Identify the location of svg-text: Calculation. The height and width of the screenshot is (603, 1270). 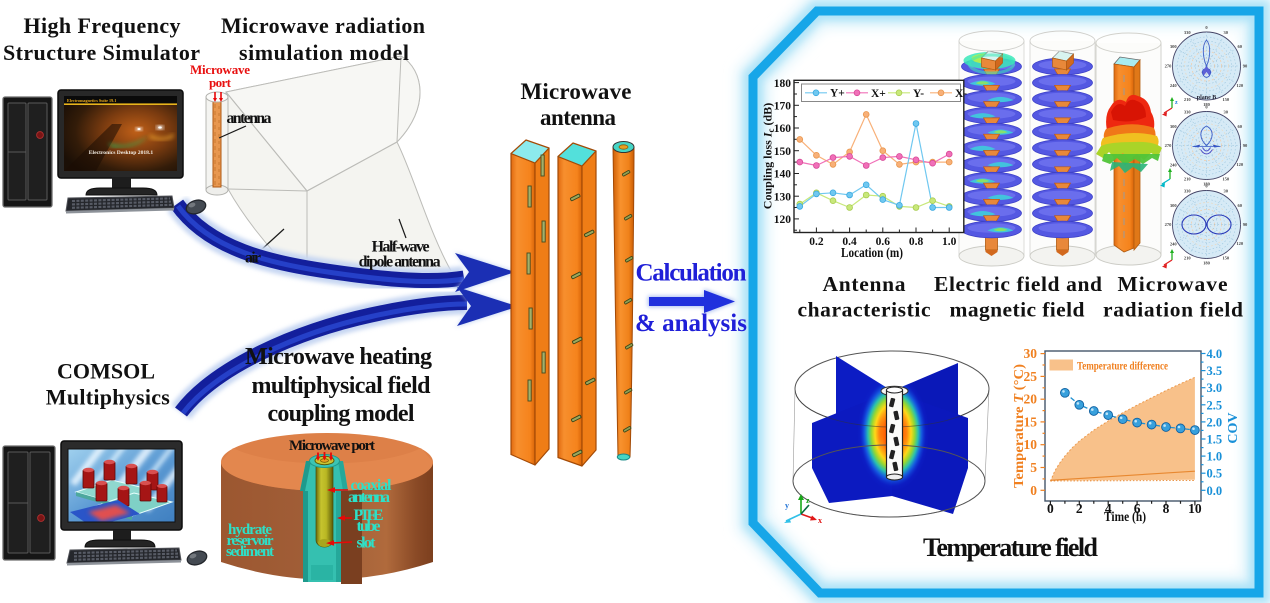
(691, 273).